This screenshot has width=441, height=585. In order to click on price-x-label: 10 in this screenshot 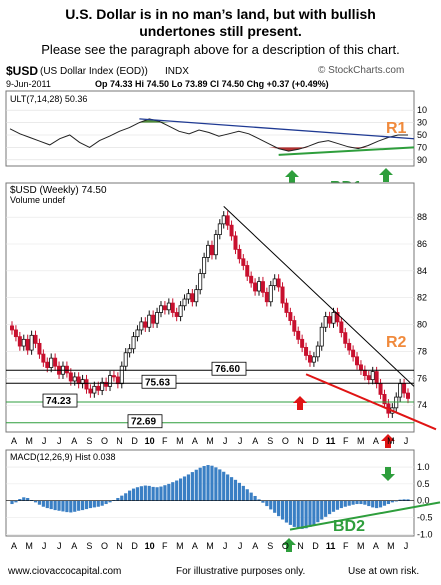, I will do `click(150, 441)`.